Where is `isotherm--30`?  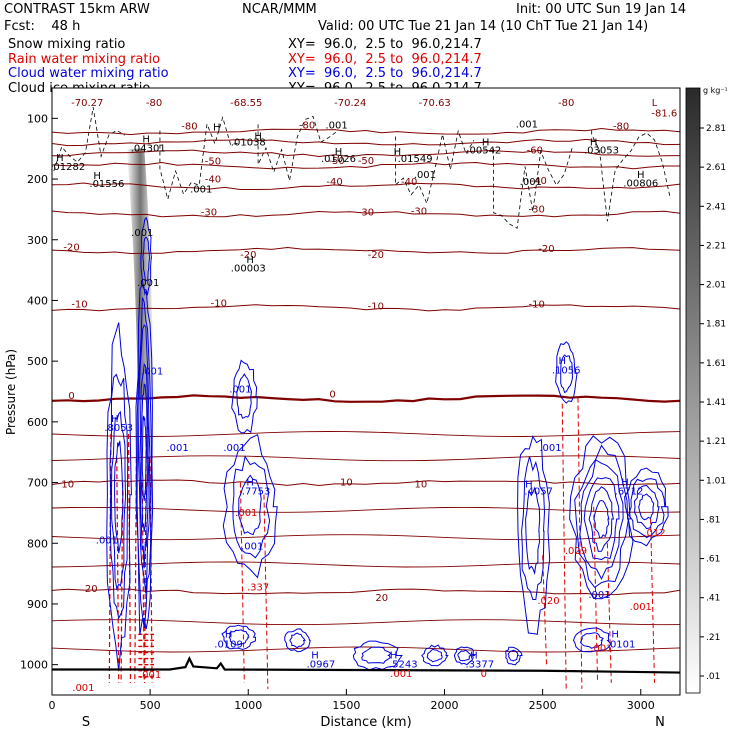 isotherm--30 is located at coordinates (366, 214).